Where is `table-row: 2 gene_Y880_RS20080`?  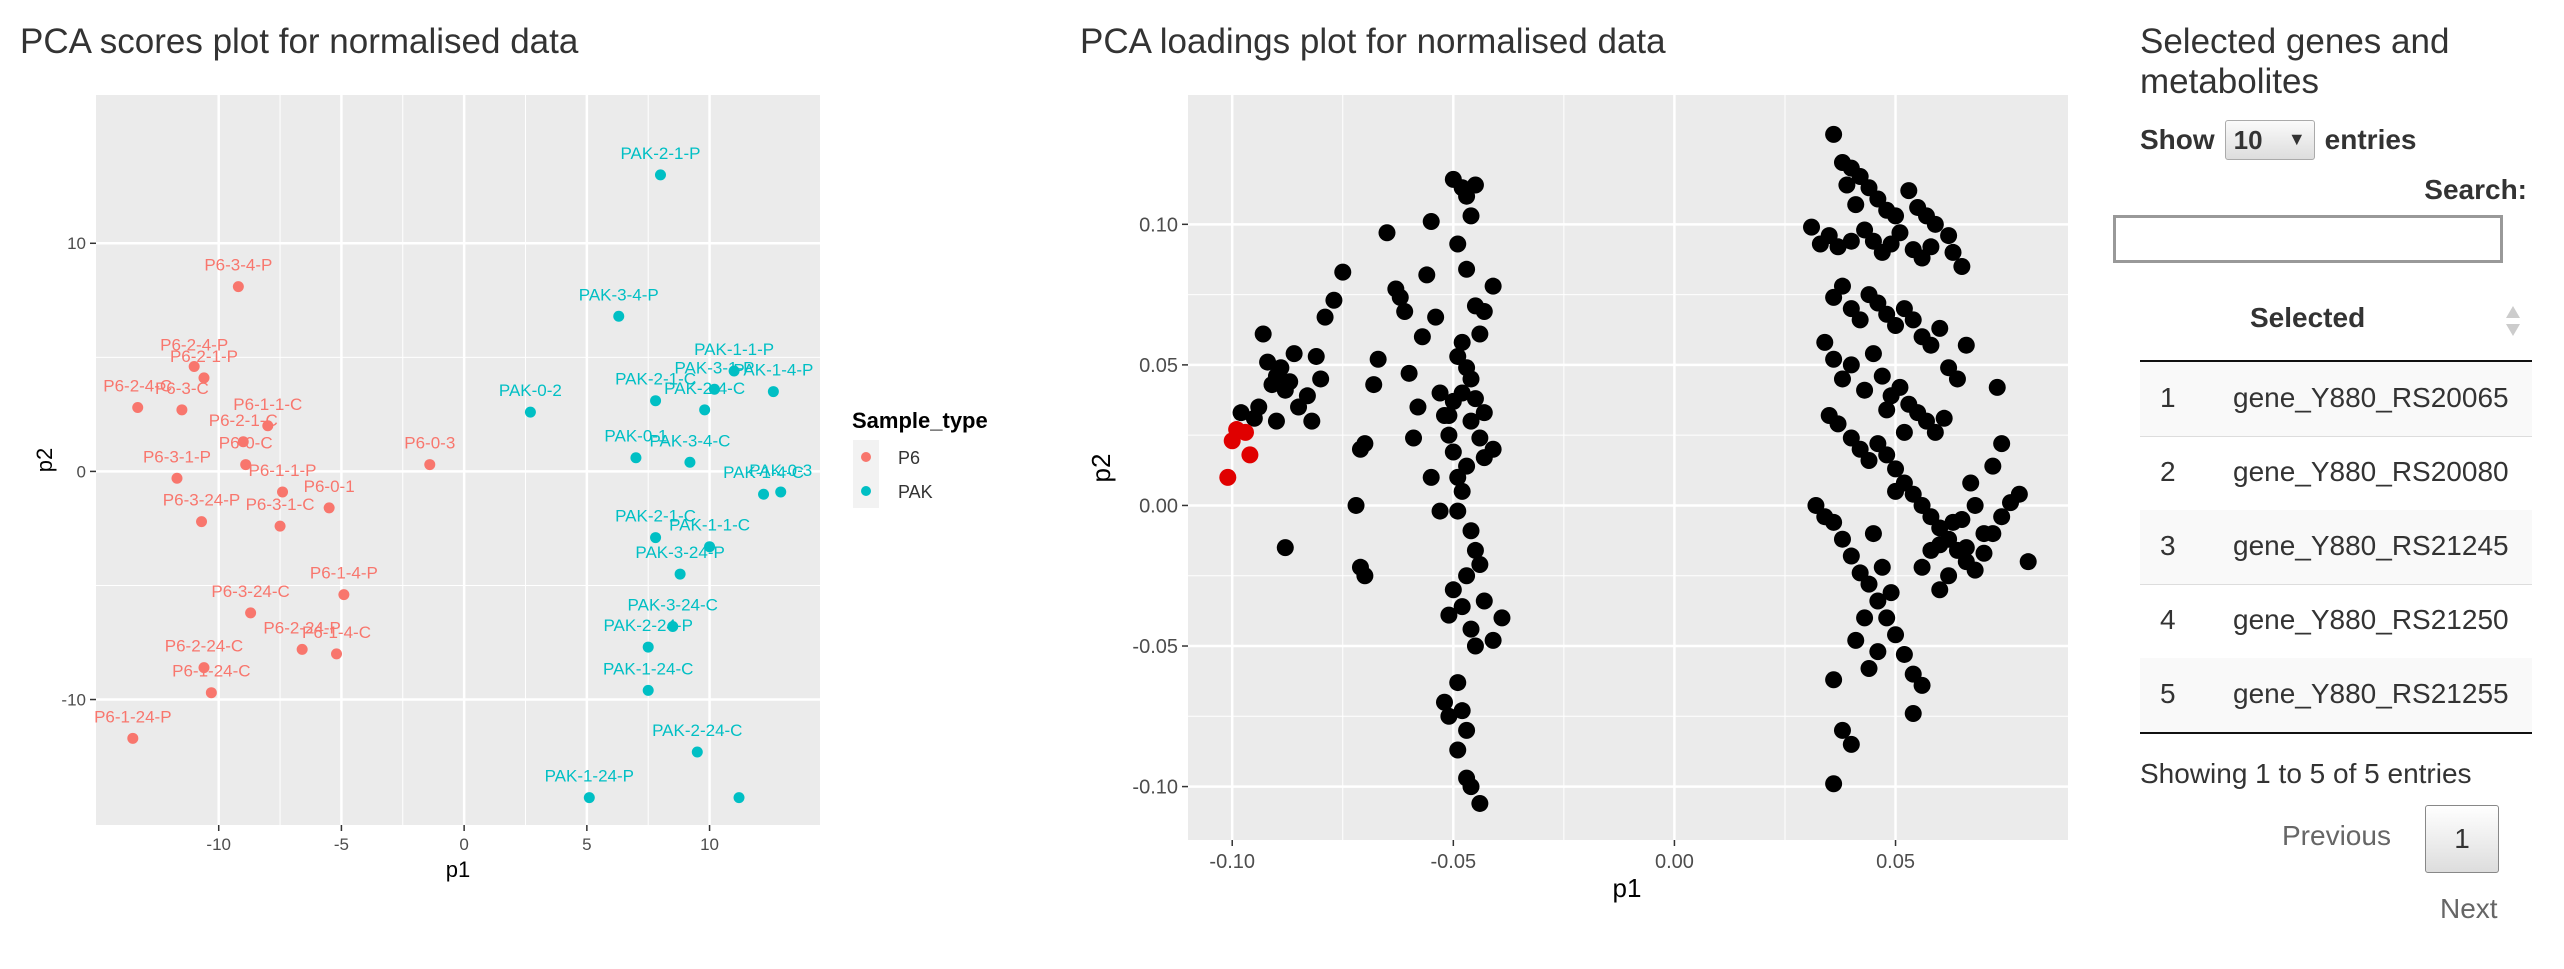
table-row: 2 gene_Y880_RS20080 is located at coordinates (2336, 473).